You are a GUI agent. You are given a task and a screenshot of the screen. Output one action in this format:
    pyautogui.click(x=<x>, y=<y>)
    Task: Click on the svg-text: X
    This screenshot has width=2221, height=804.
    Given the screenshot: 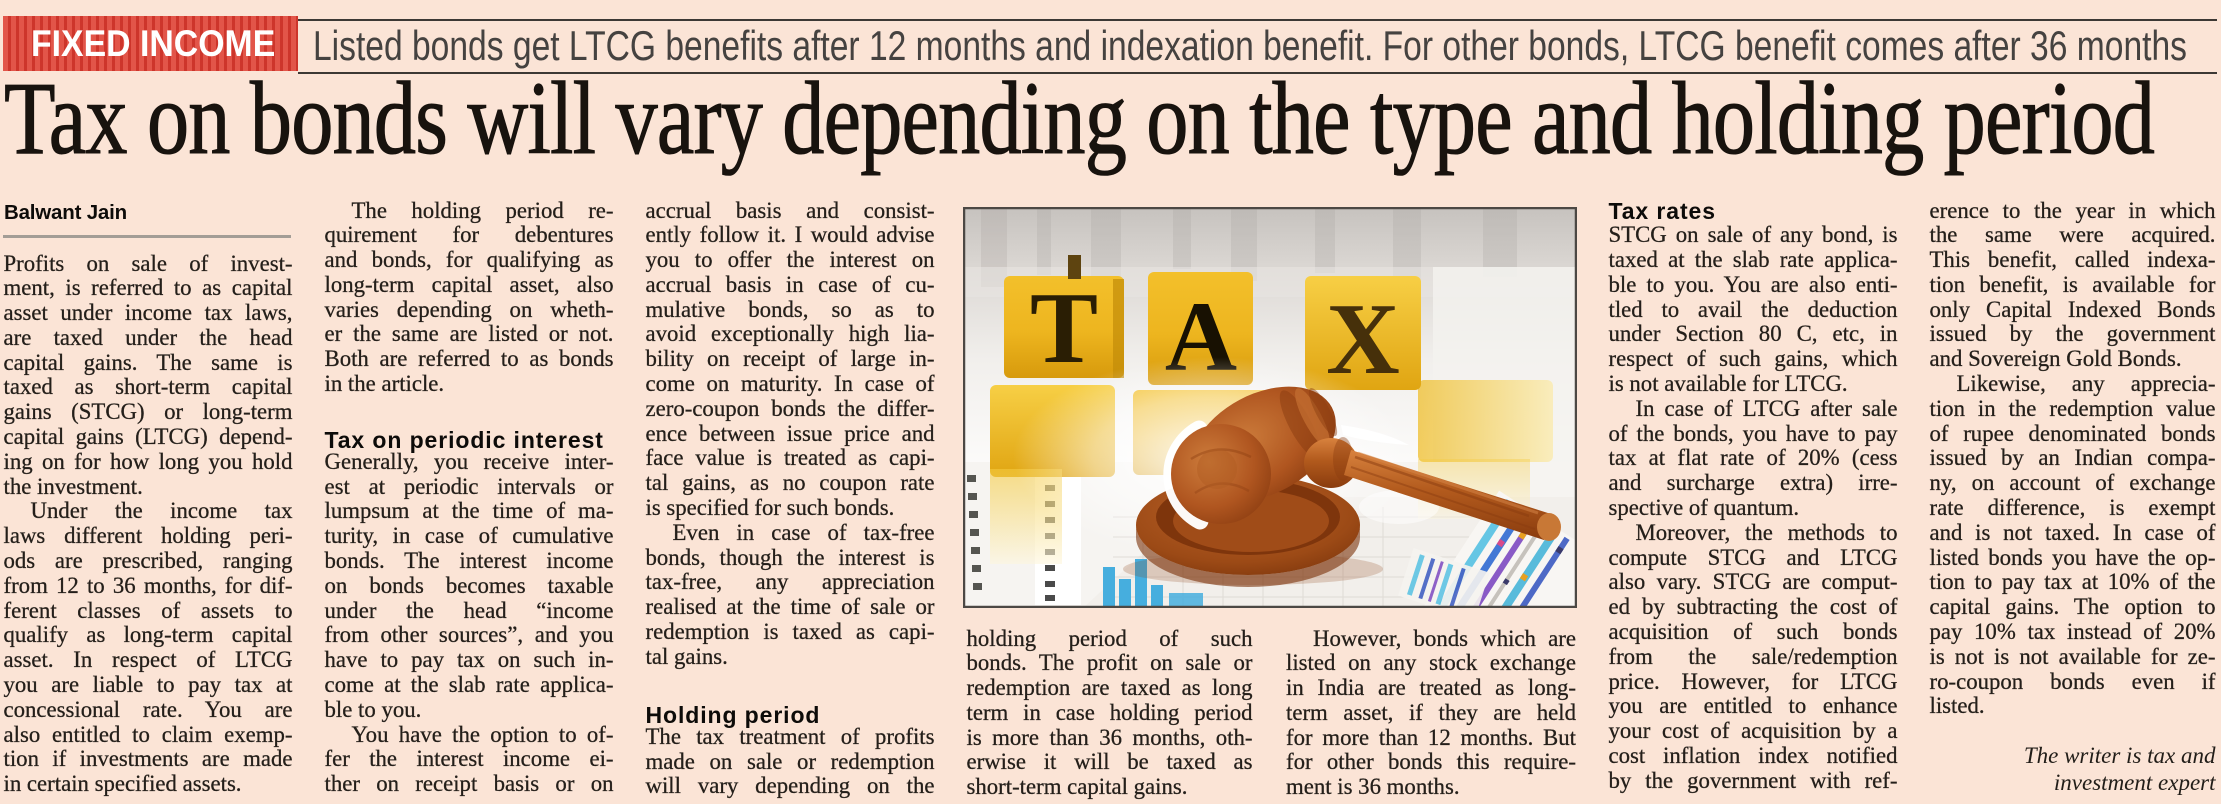 What is the action you would take?
    pyautogui.click(x=1363, y=339)
    